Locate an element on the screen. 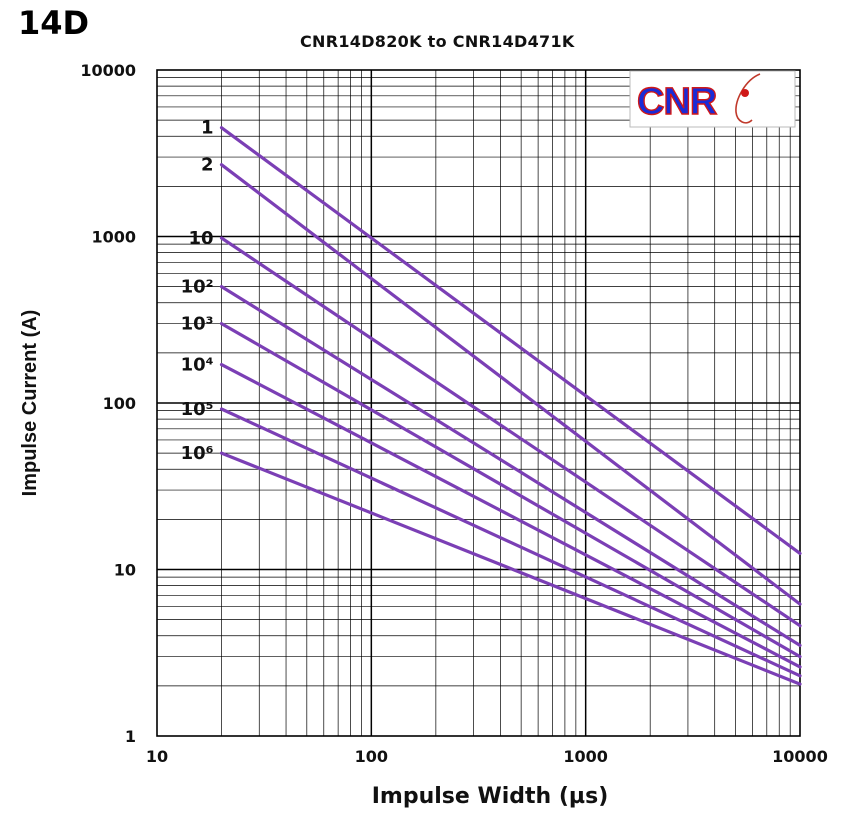  y-tick-label: 10000 is located at coordinates (108, 70).